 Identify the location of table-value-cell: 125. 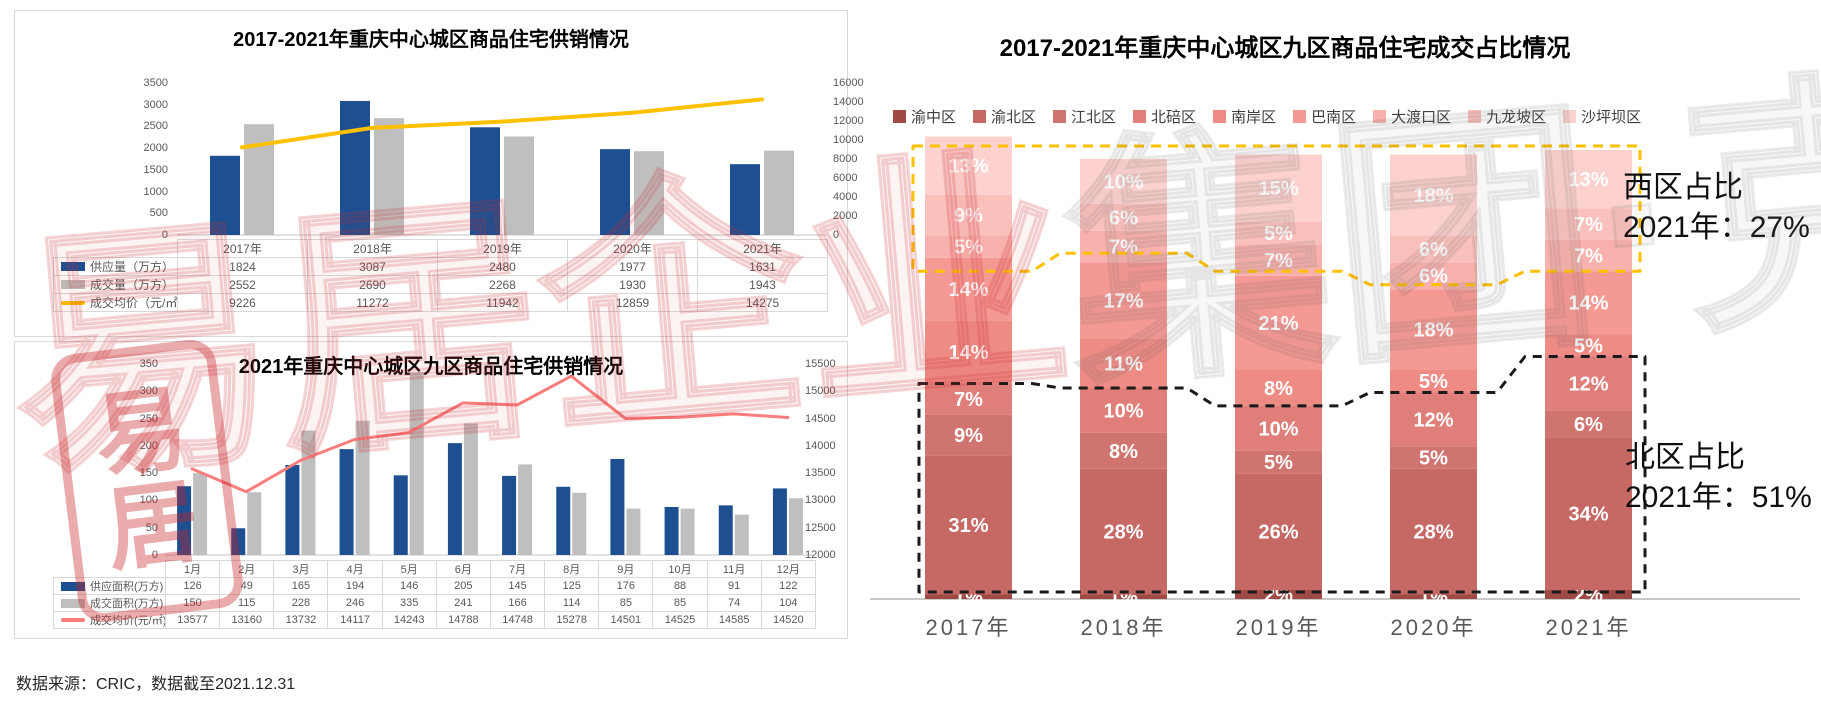
(572, 586).